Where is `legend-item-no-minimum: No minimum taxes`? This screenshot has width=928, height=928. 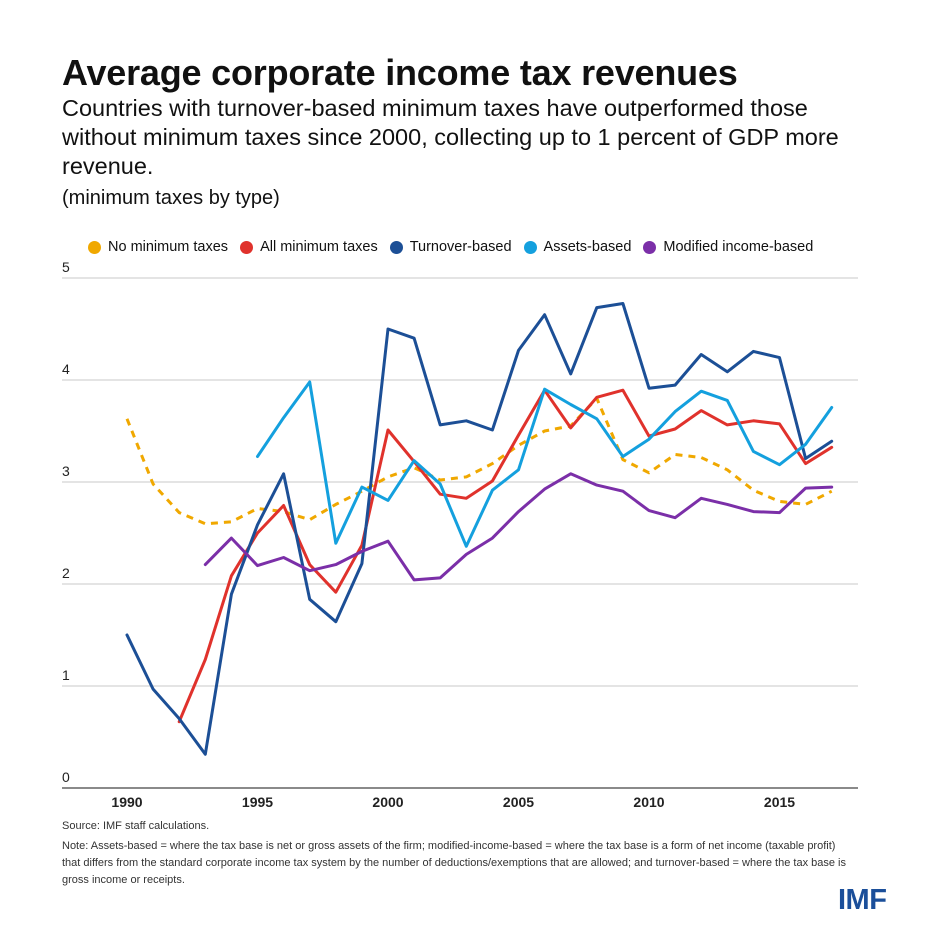 legend-item-no-minimum: No minimum taxes is located at coordinates (158, 247).